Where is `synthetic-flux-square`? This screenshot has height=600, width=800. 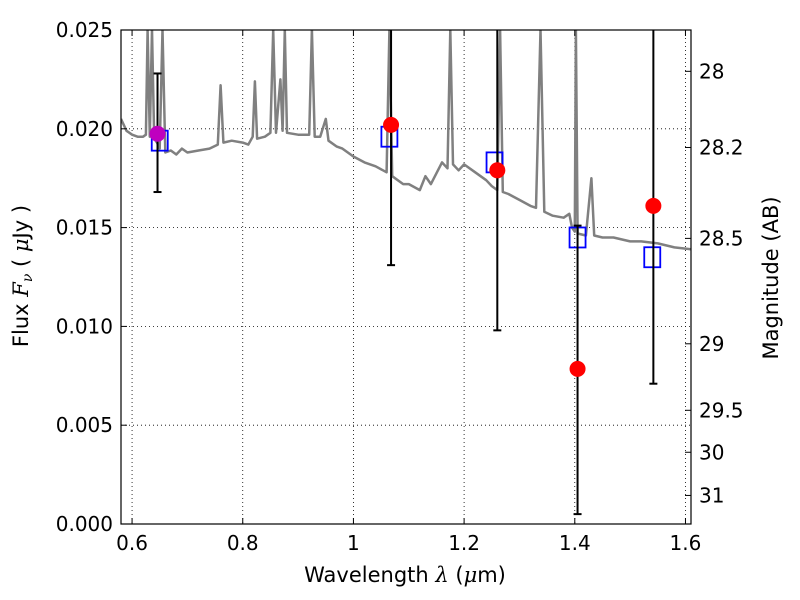 synthetic-flux-square is located at coordinates (652, 257).